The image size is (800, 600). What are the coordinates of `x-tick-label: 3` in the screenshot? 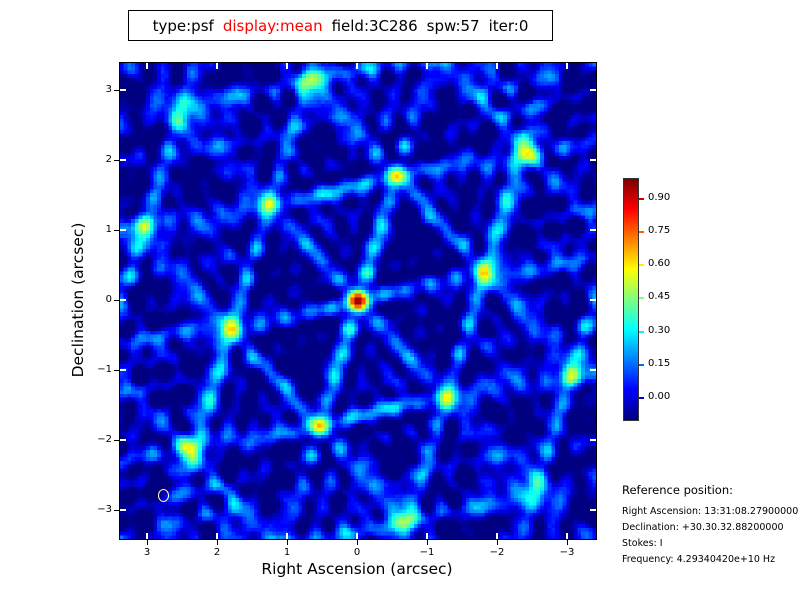 It's located at (147, 552).